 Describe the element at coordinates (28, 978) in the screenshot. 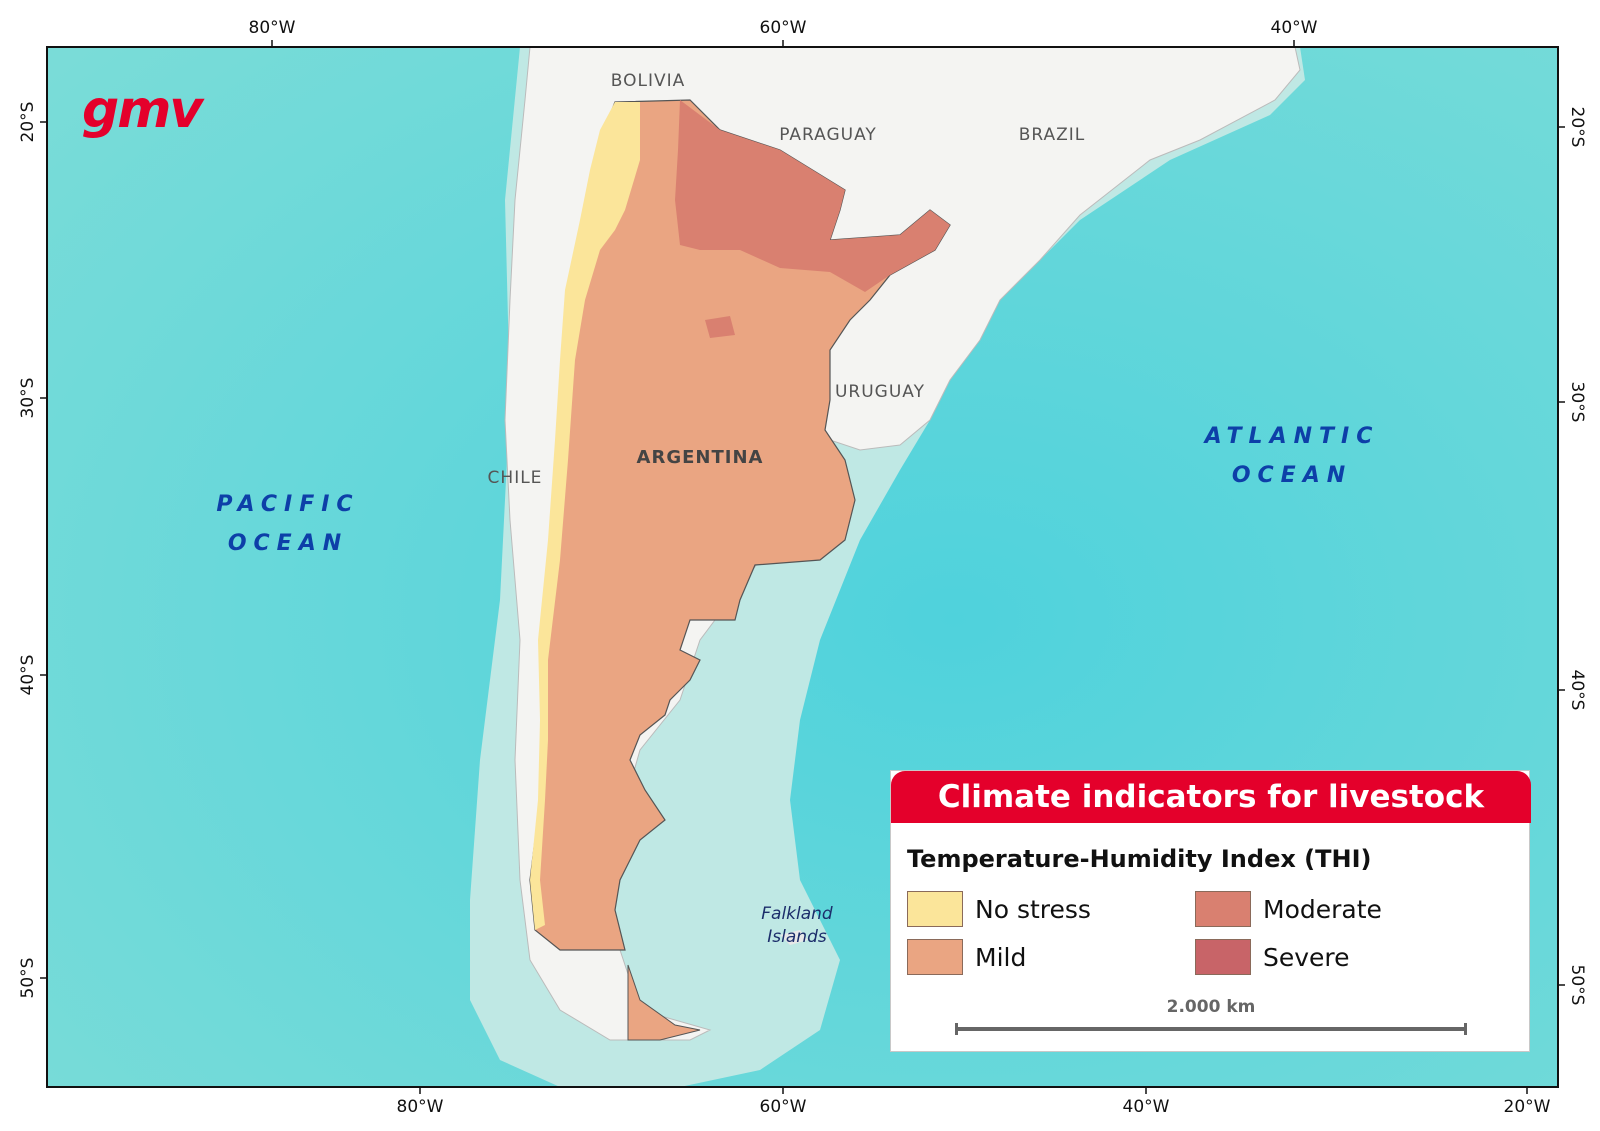

I see `lat-left-4: 50°S` at that location.